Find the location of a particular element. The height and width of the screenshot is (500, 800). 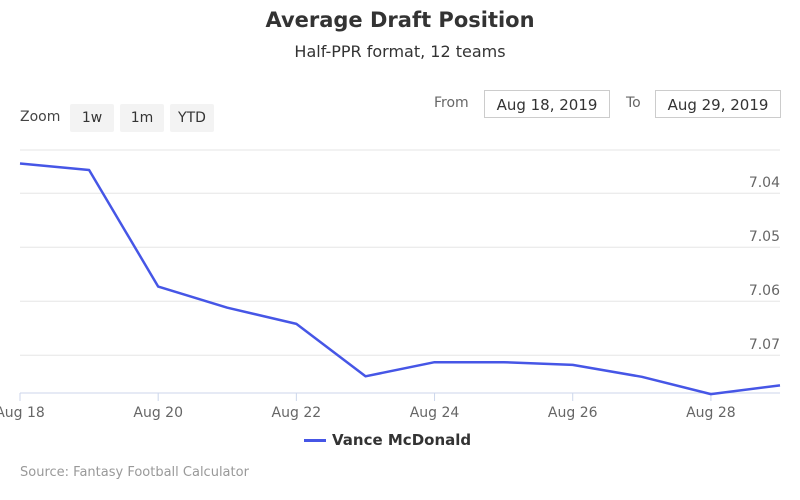

zoom-ytd-button: YTD is located at coordinates (192, 118).